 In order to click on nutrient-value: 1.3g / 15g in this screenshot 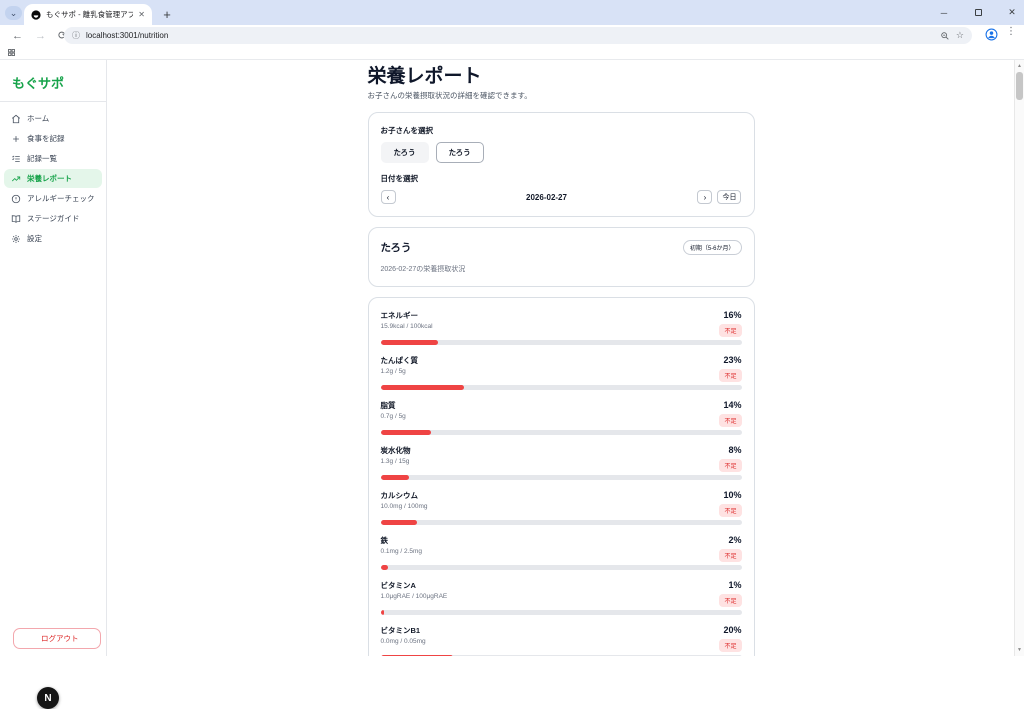, I will do `click(395, 461)`.